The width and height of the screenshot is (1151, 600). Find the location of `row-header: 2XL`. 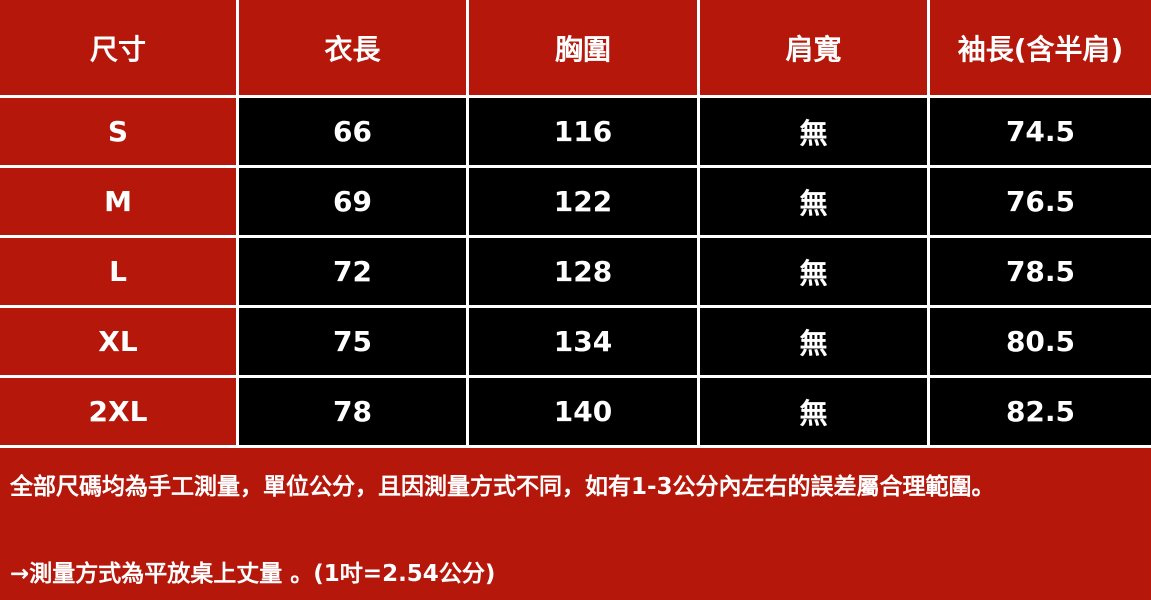

row-header: 2XL is located at coordinates (118, 411).